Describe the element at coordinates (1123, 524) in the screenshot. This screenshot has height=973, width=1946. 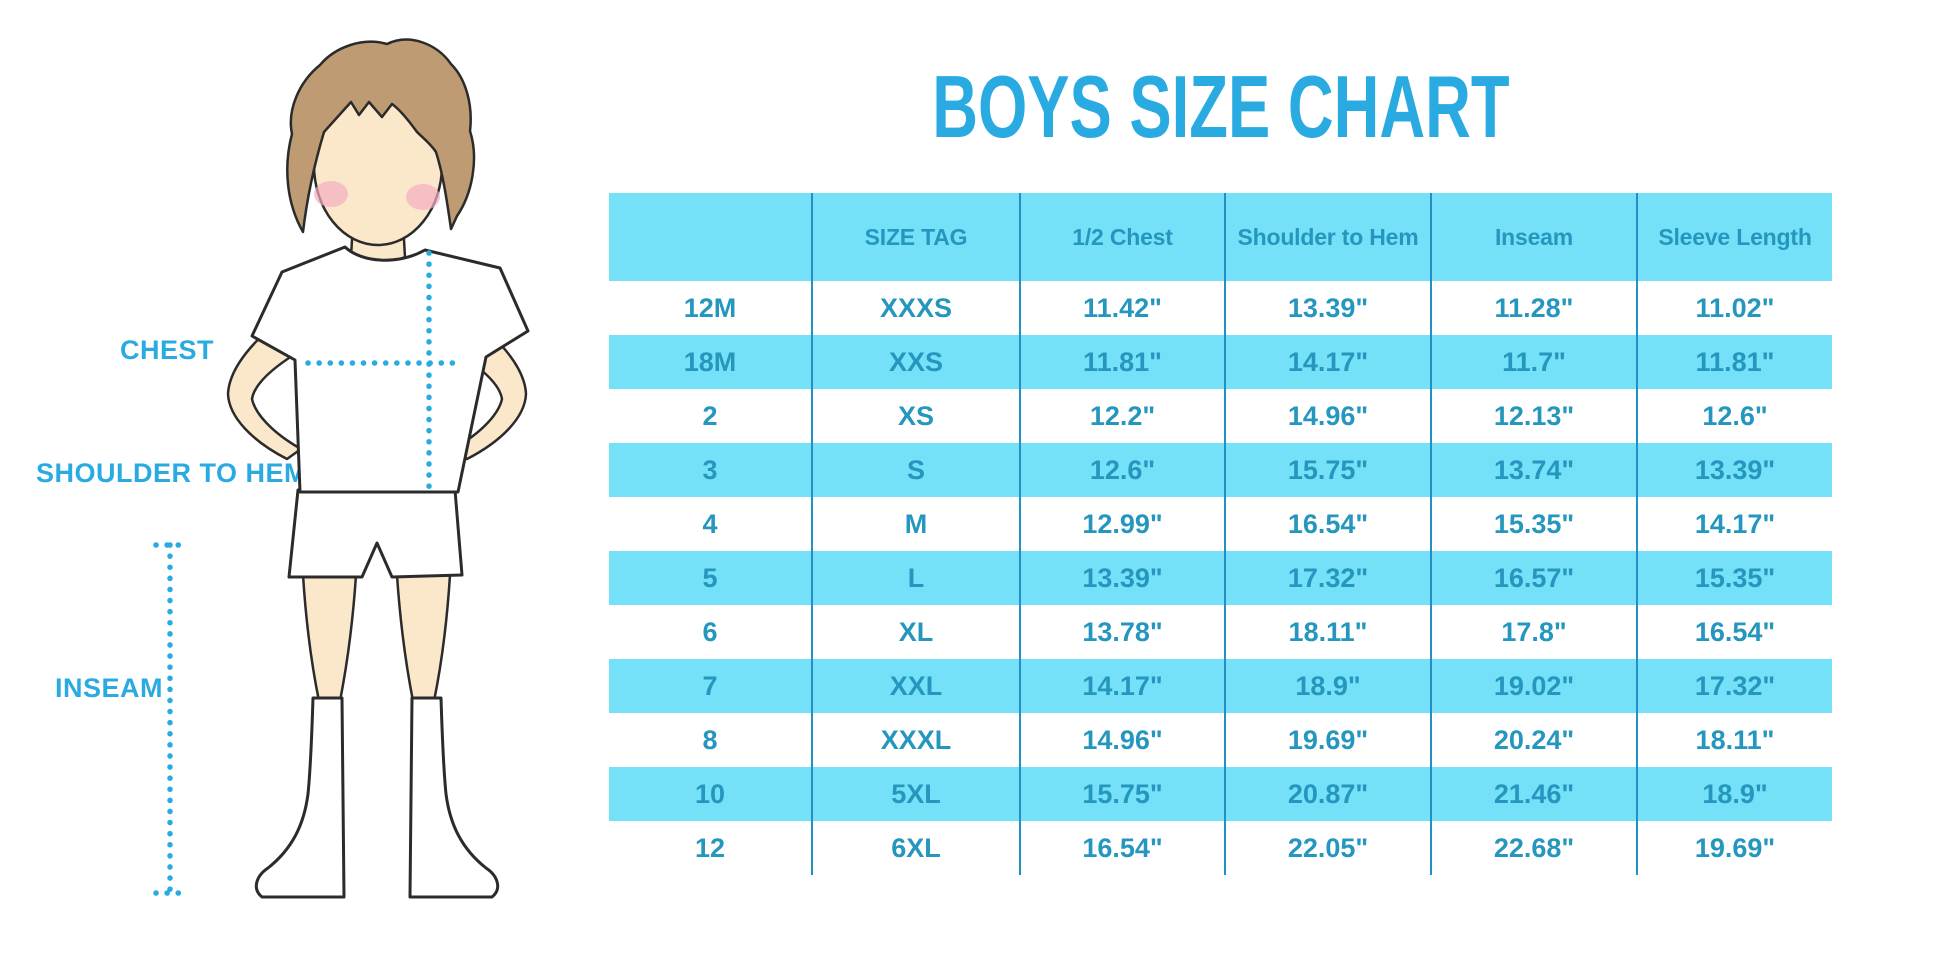
I see `value-cell: 12.99"` at that location.